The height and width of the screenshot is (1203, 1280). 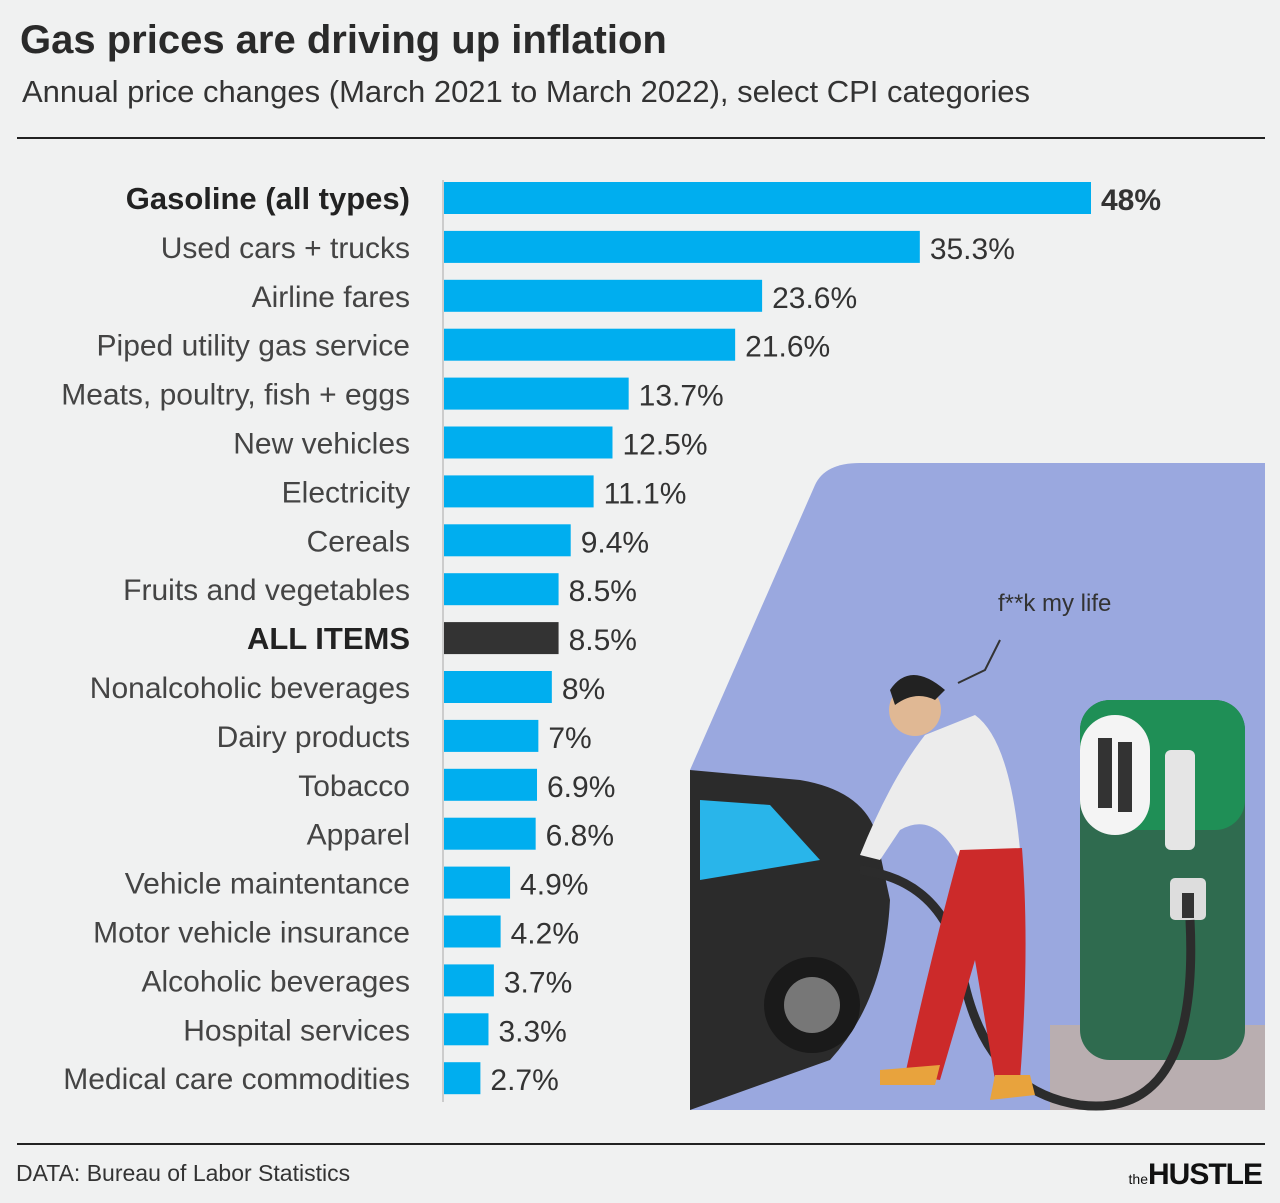 I want to click on value-label: 4.2%, so click(x=545, y=934).